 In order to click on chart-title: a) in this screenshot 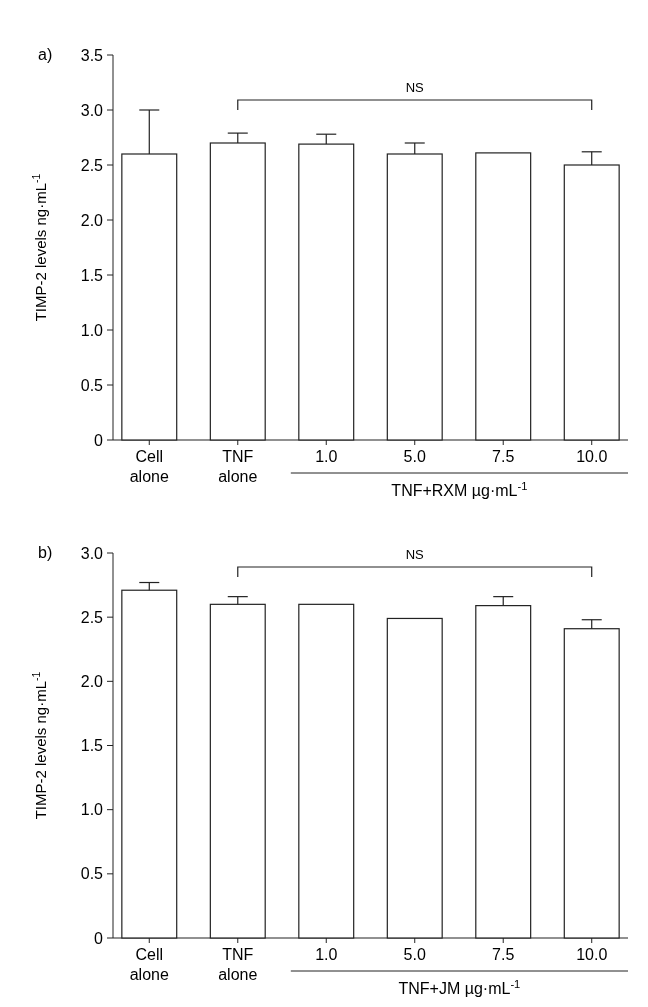, I will do `click(45, 54)`.